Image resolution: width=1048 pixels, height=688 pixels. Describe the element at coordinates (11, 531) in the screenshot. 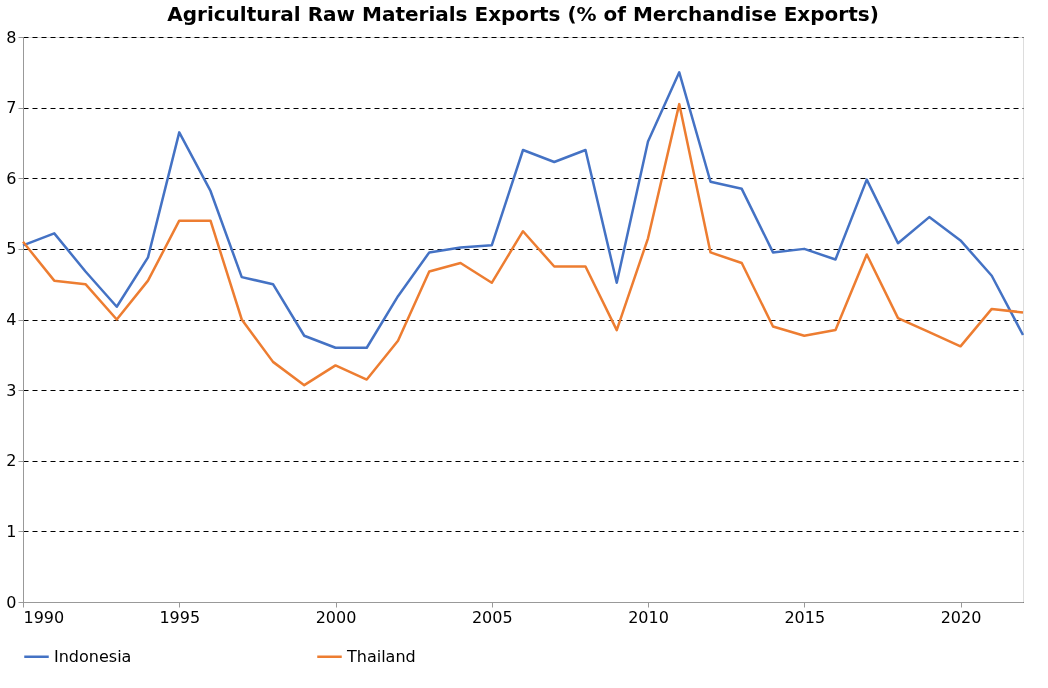

I see `y-tick-label: 1` at that location.